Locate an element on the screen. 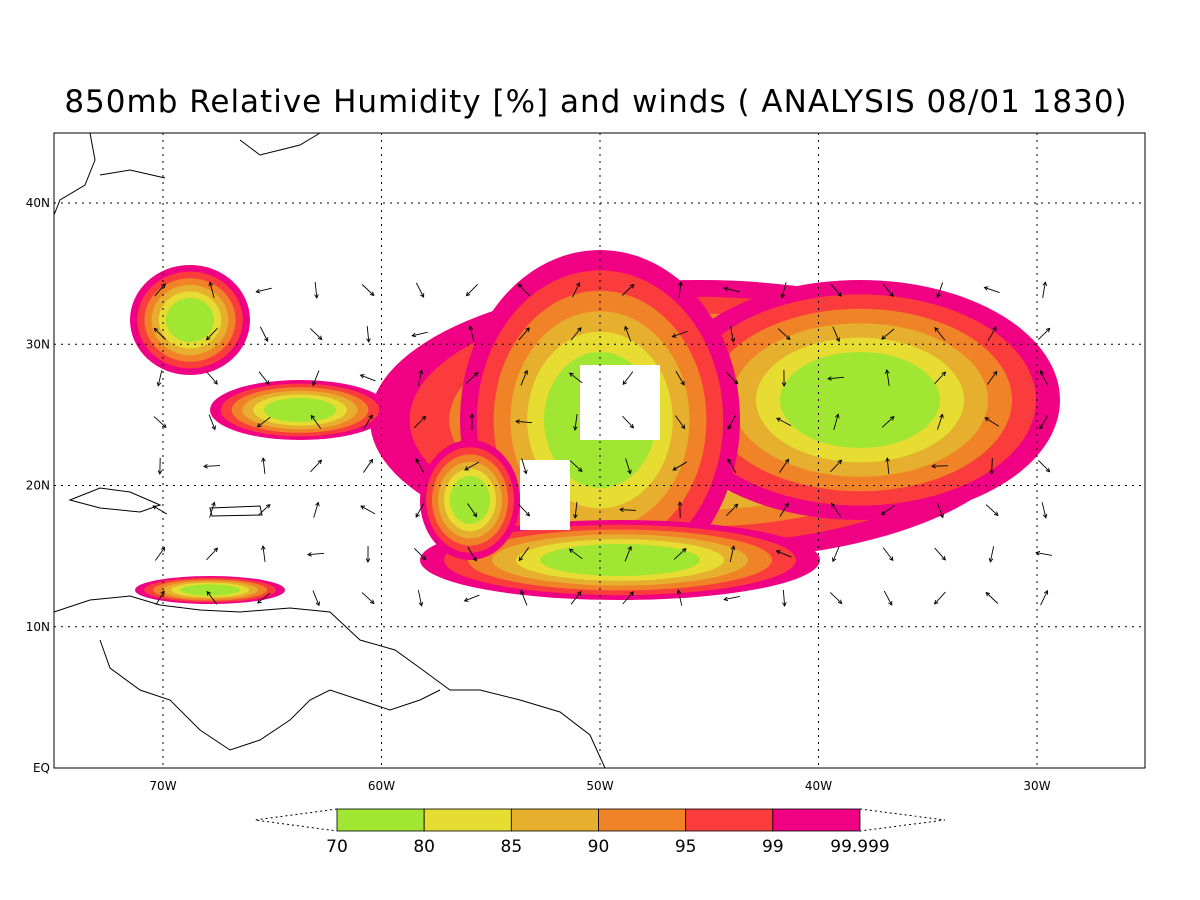 The height and width of the screenshot is (900, 1200). dry-area is located at coordinates (545, 495).